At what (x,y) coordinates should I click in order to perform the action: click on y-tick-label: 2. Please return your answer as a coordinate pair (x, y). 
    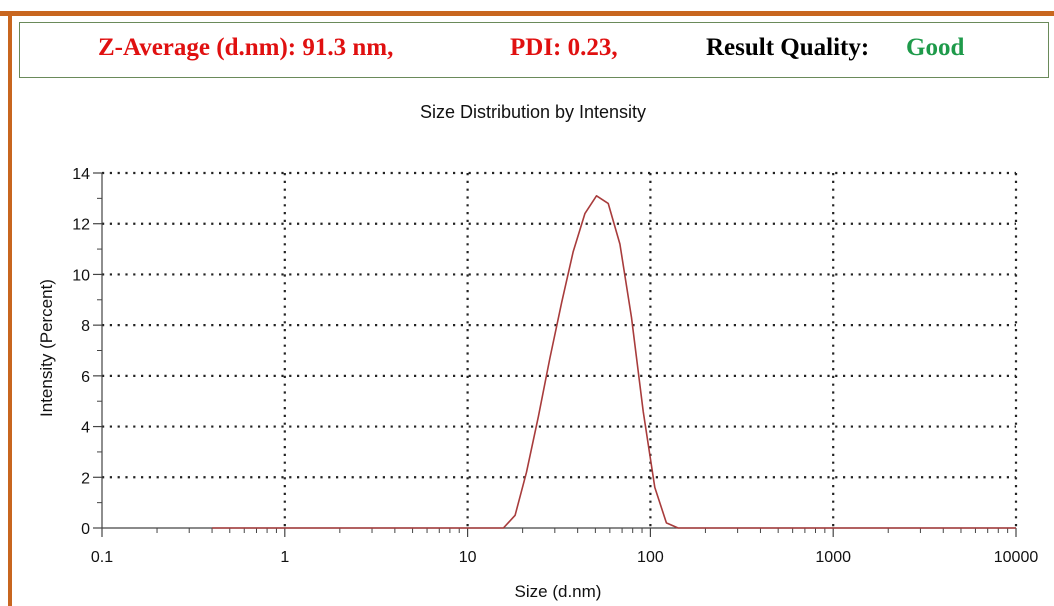
    Looking at the image, I should click on (85, 478).